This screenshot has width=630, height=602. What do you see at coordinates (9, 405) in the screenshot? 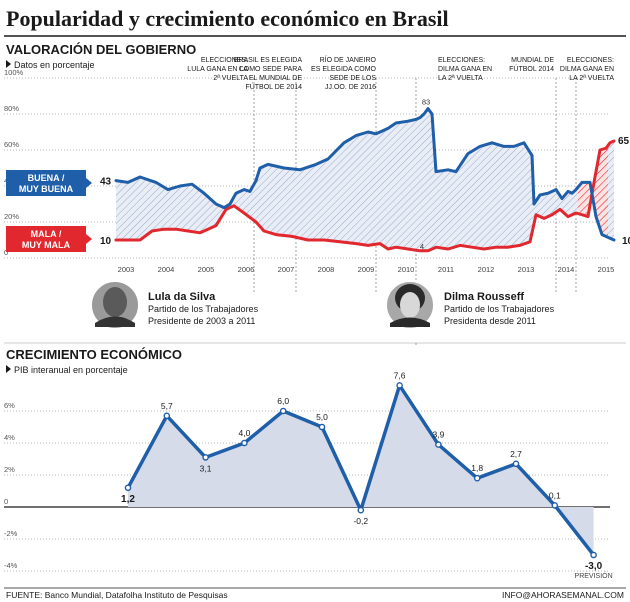
I see `y-tick-label: 6%` at bounding box center [9, 405].